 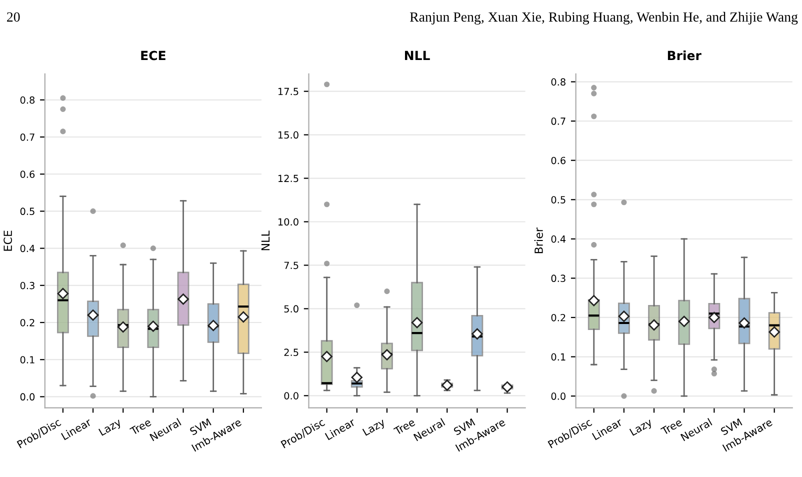 What do you see at coordinates (291, 266) in the screenshot?
I see `y-tick-label: 7.5` at bounding box center [291, 266].